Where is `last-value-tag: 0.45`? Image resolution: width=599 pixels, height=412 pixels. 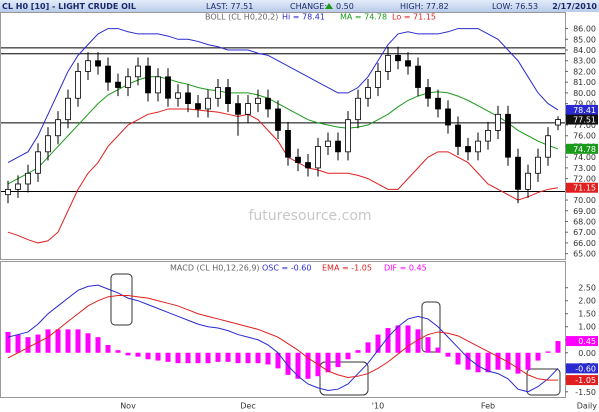
last-value-tag: 0.45 is located at coordinates (587, 341).